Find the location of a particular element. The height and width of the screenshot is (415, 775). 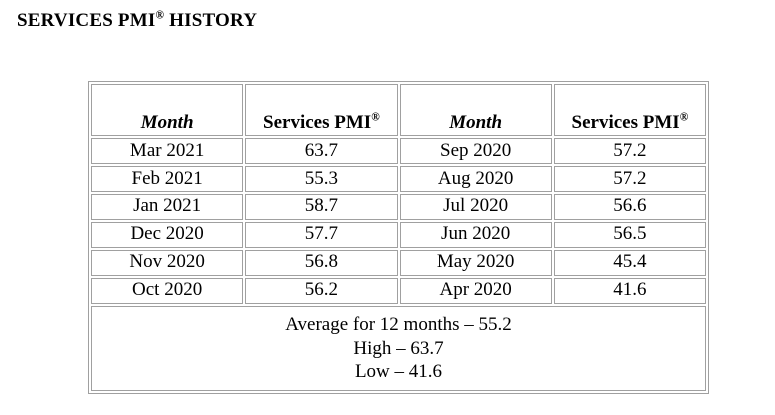

summary-high: High – 63.7 is located at coordinates (398, 348).